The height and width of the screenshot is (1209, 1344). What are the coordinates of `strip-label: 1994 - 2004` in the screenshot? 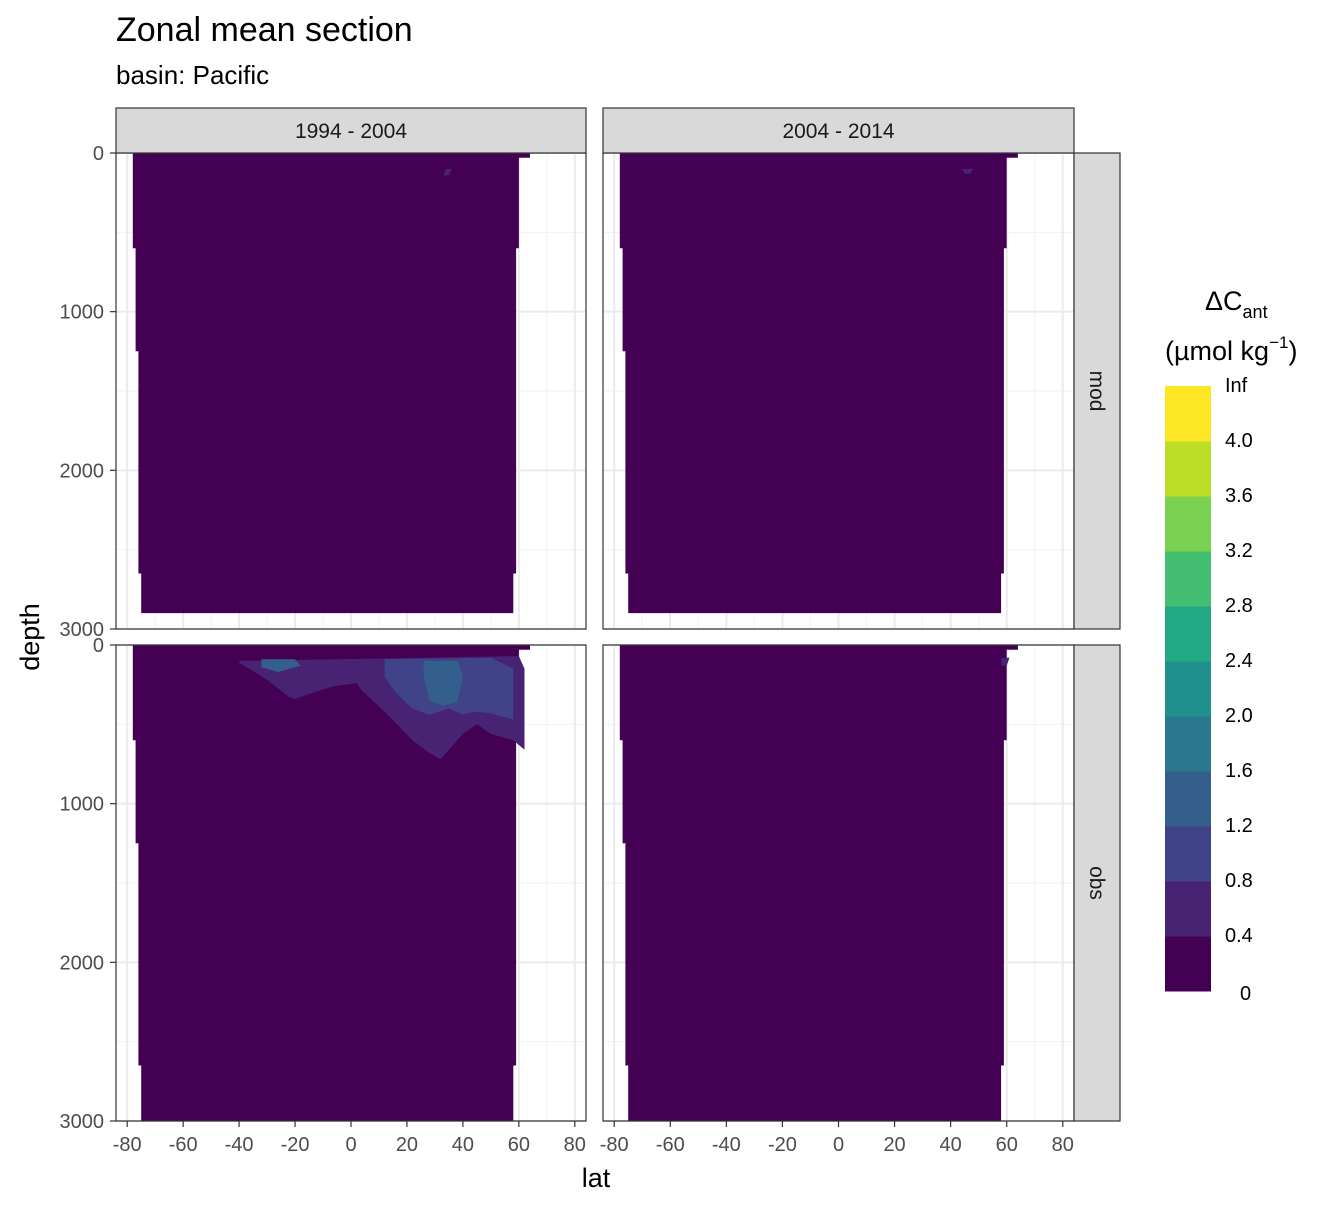 It's located at (351, 131).